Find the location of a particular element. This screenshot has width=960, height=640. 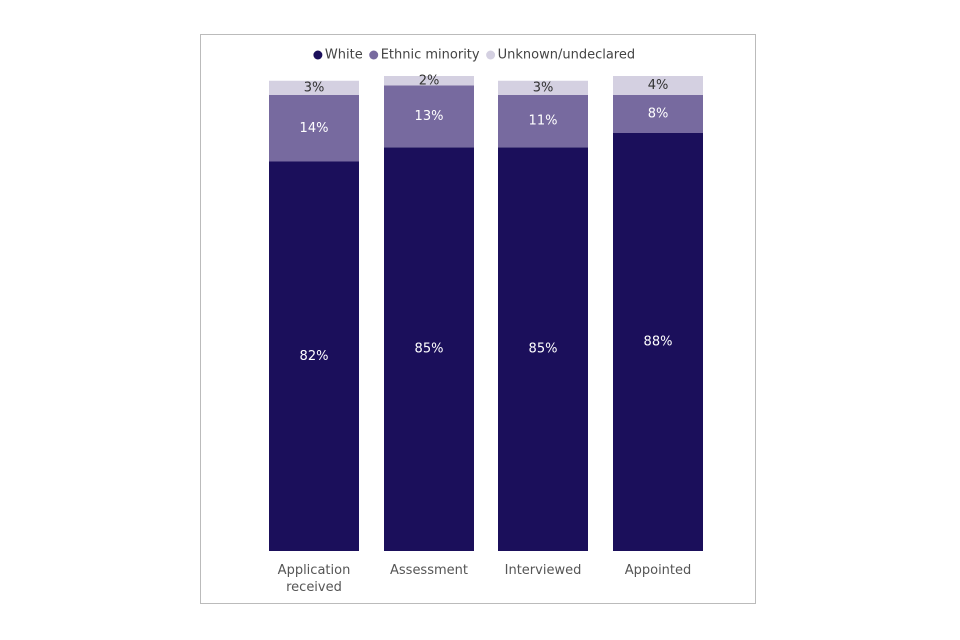

value-label: 4% is located at coordinates (658, 85).